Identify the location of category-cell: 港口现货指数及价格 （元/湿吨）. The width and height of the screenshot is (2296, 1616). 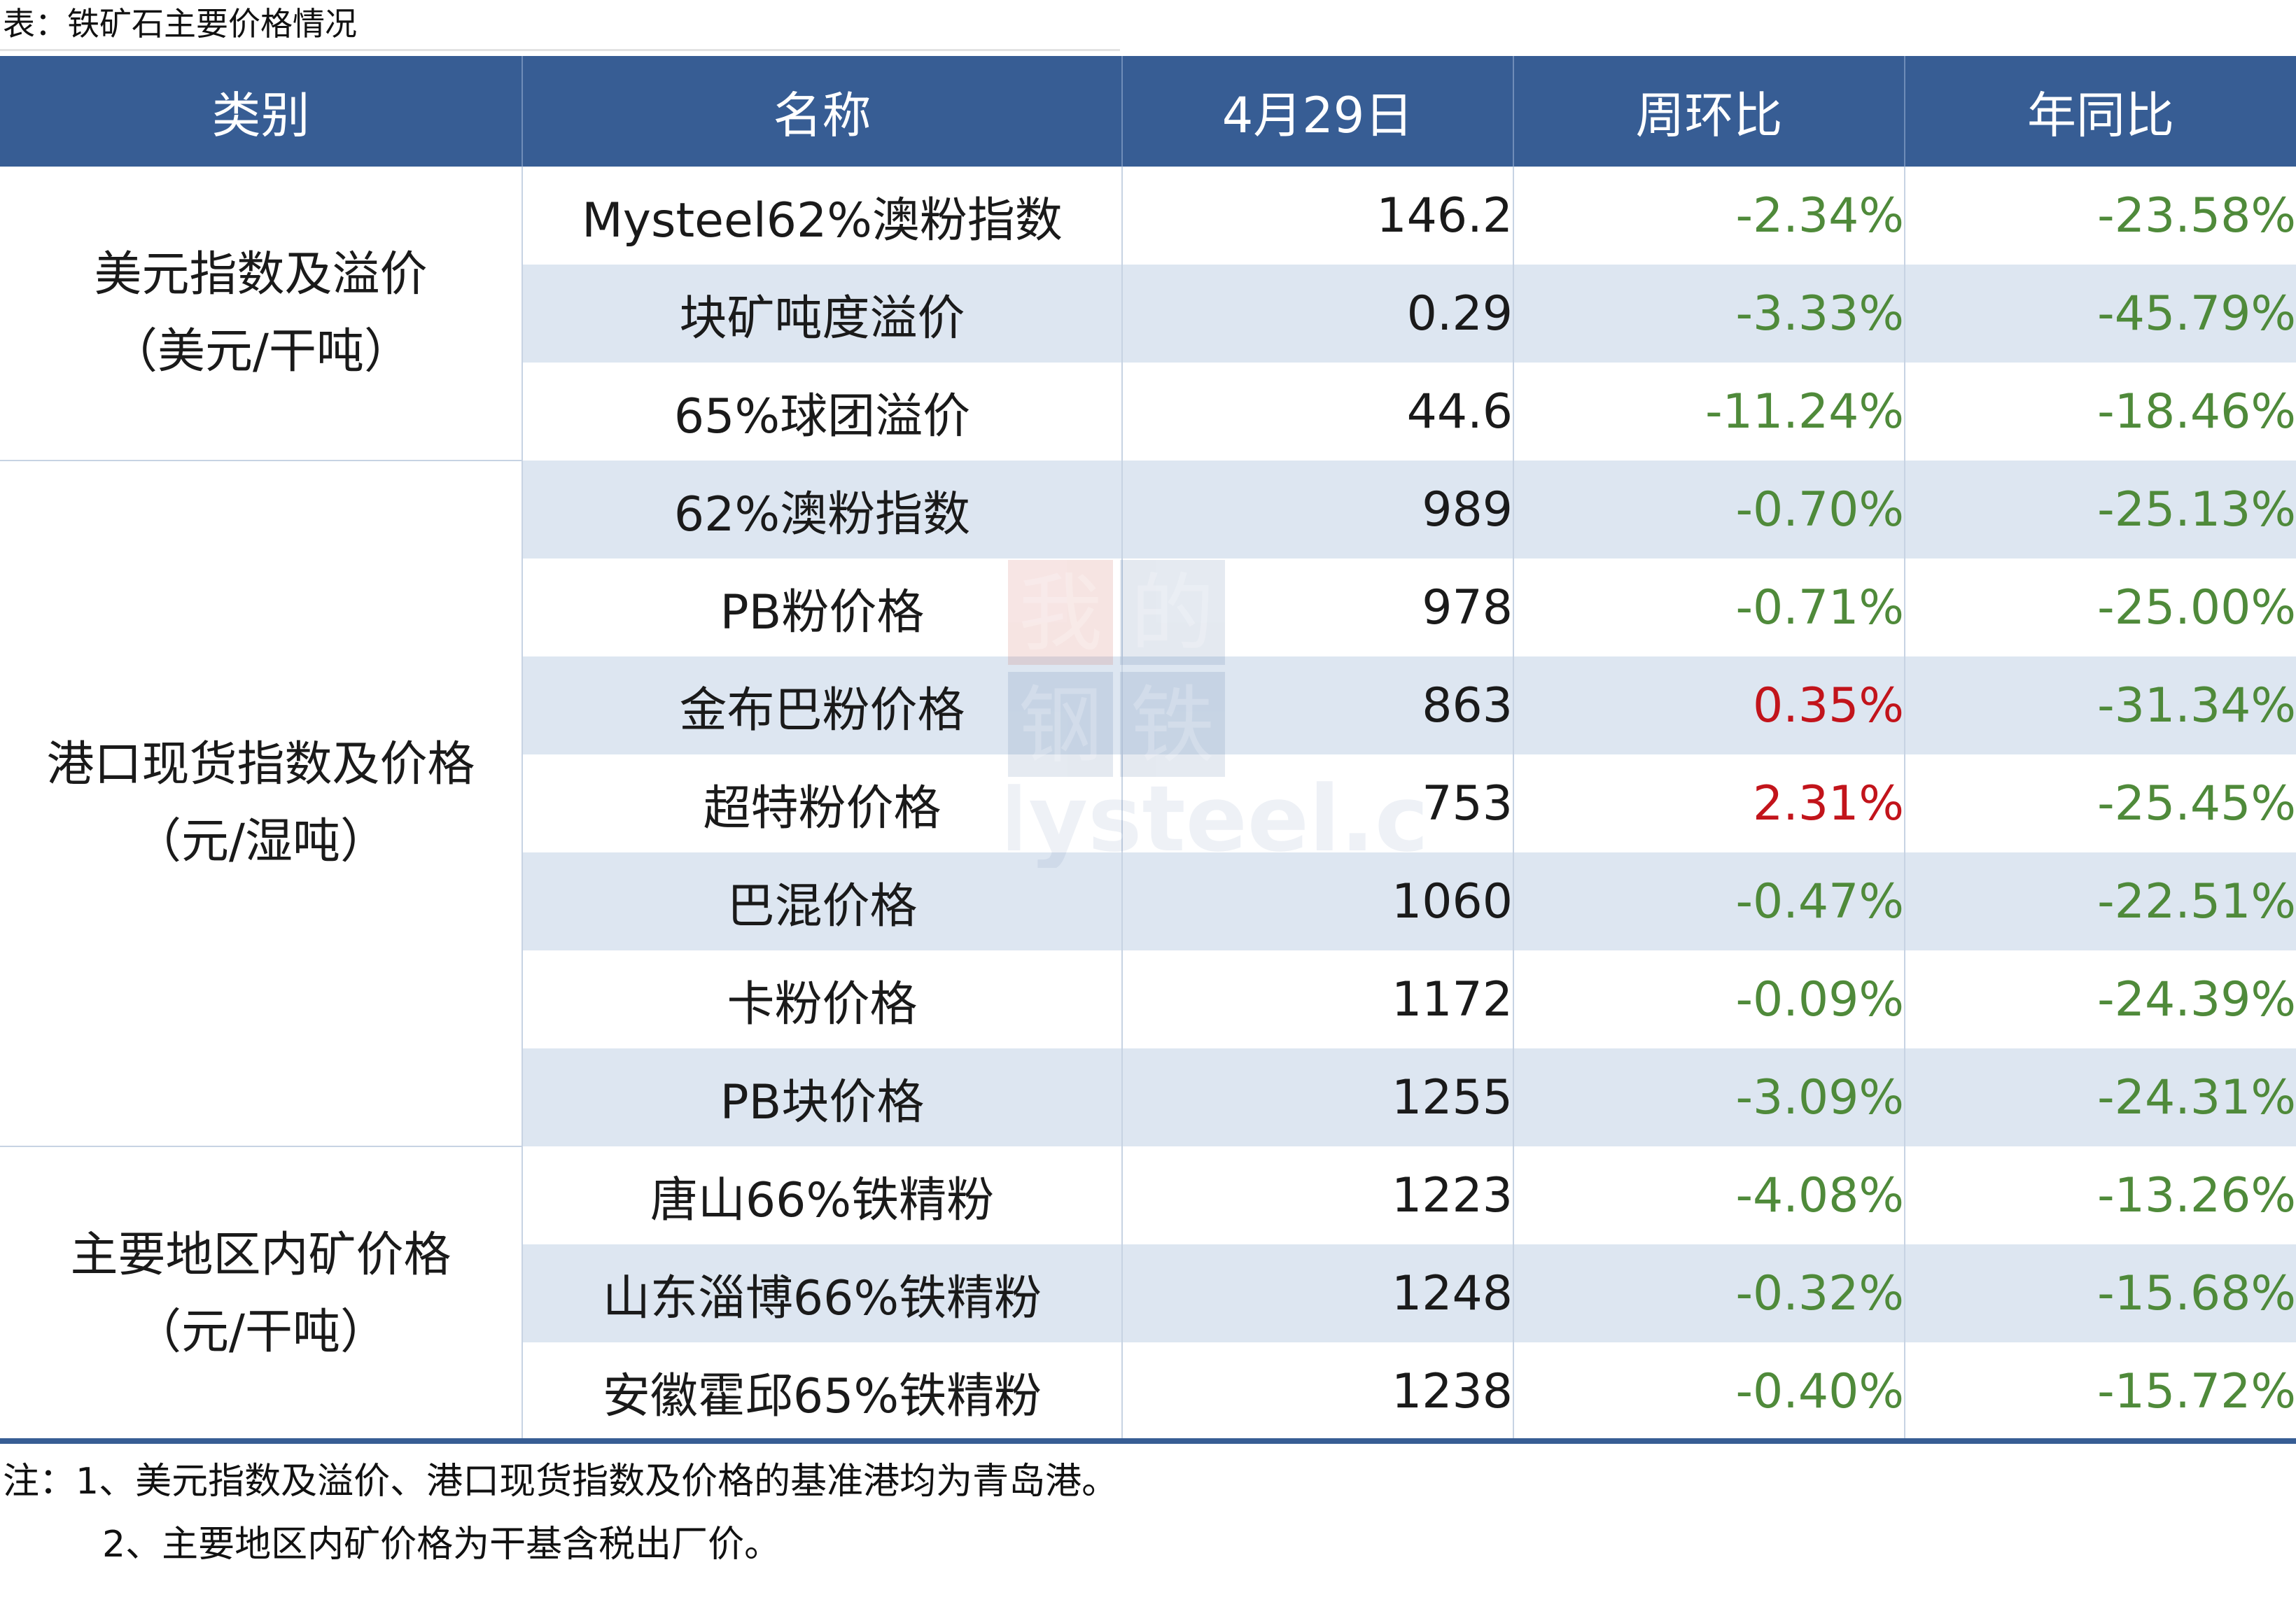
(261, 803).